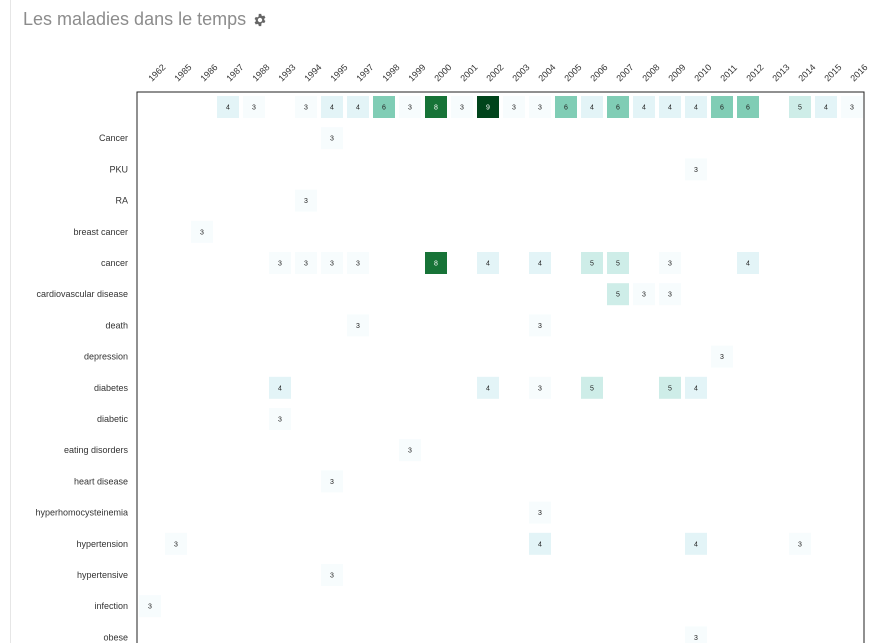  Describe the element at coordinates (364, 72) in the screenshot. I see `year-tick-label: 1997` at that location.